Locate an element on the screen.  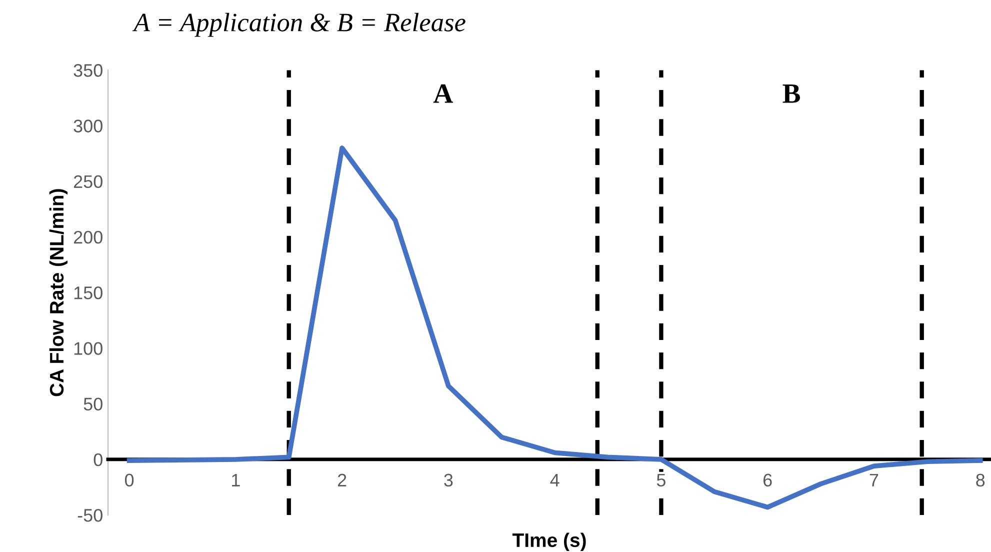
y-tick-label: 200 is located at coordinates (88, 237).